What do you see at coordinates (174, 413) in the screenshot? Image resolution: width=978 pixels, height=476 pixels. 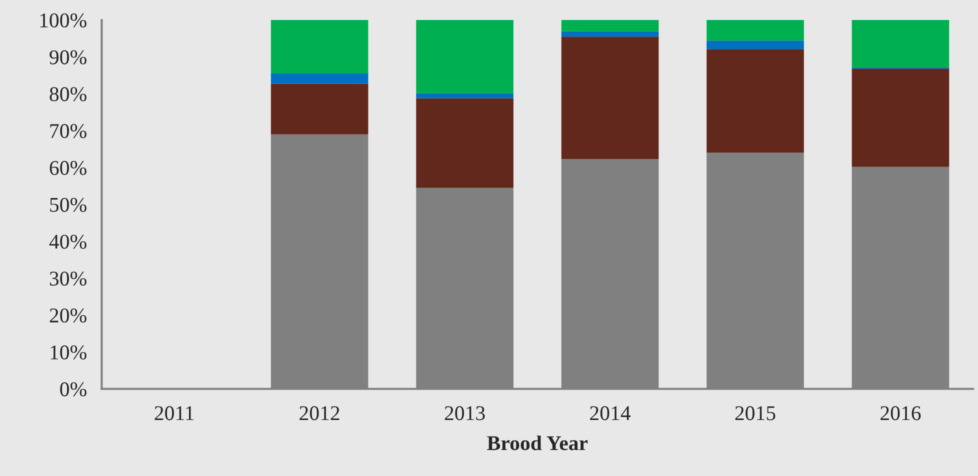 I see `x-tick-label: 2011` at bounding box center [174, 413].